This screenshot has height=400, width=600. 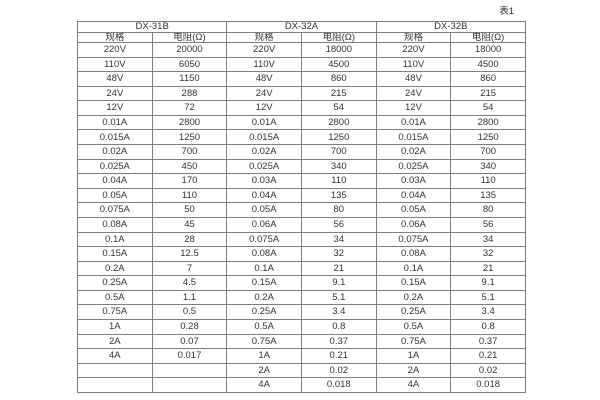 What do you see at coordinates (413, 195) in the screenshot?
I see `spec-cell: 0.04A` at bounding box center [413, 195].